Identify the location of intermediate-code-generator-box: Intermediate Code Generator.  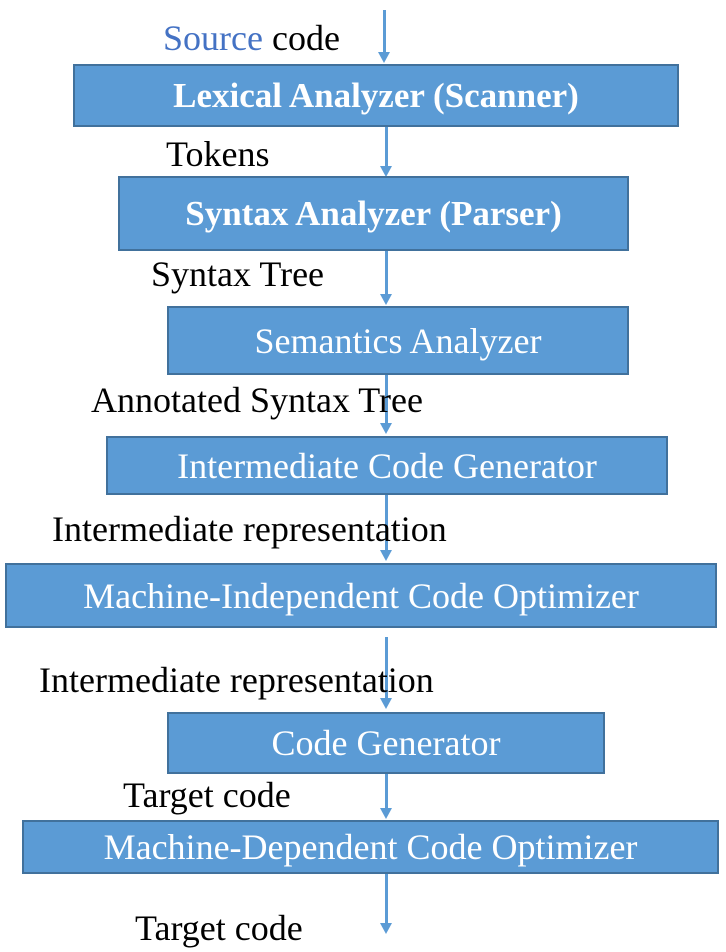
(387, 465).